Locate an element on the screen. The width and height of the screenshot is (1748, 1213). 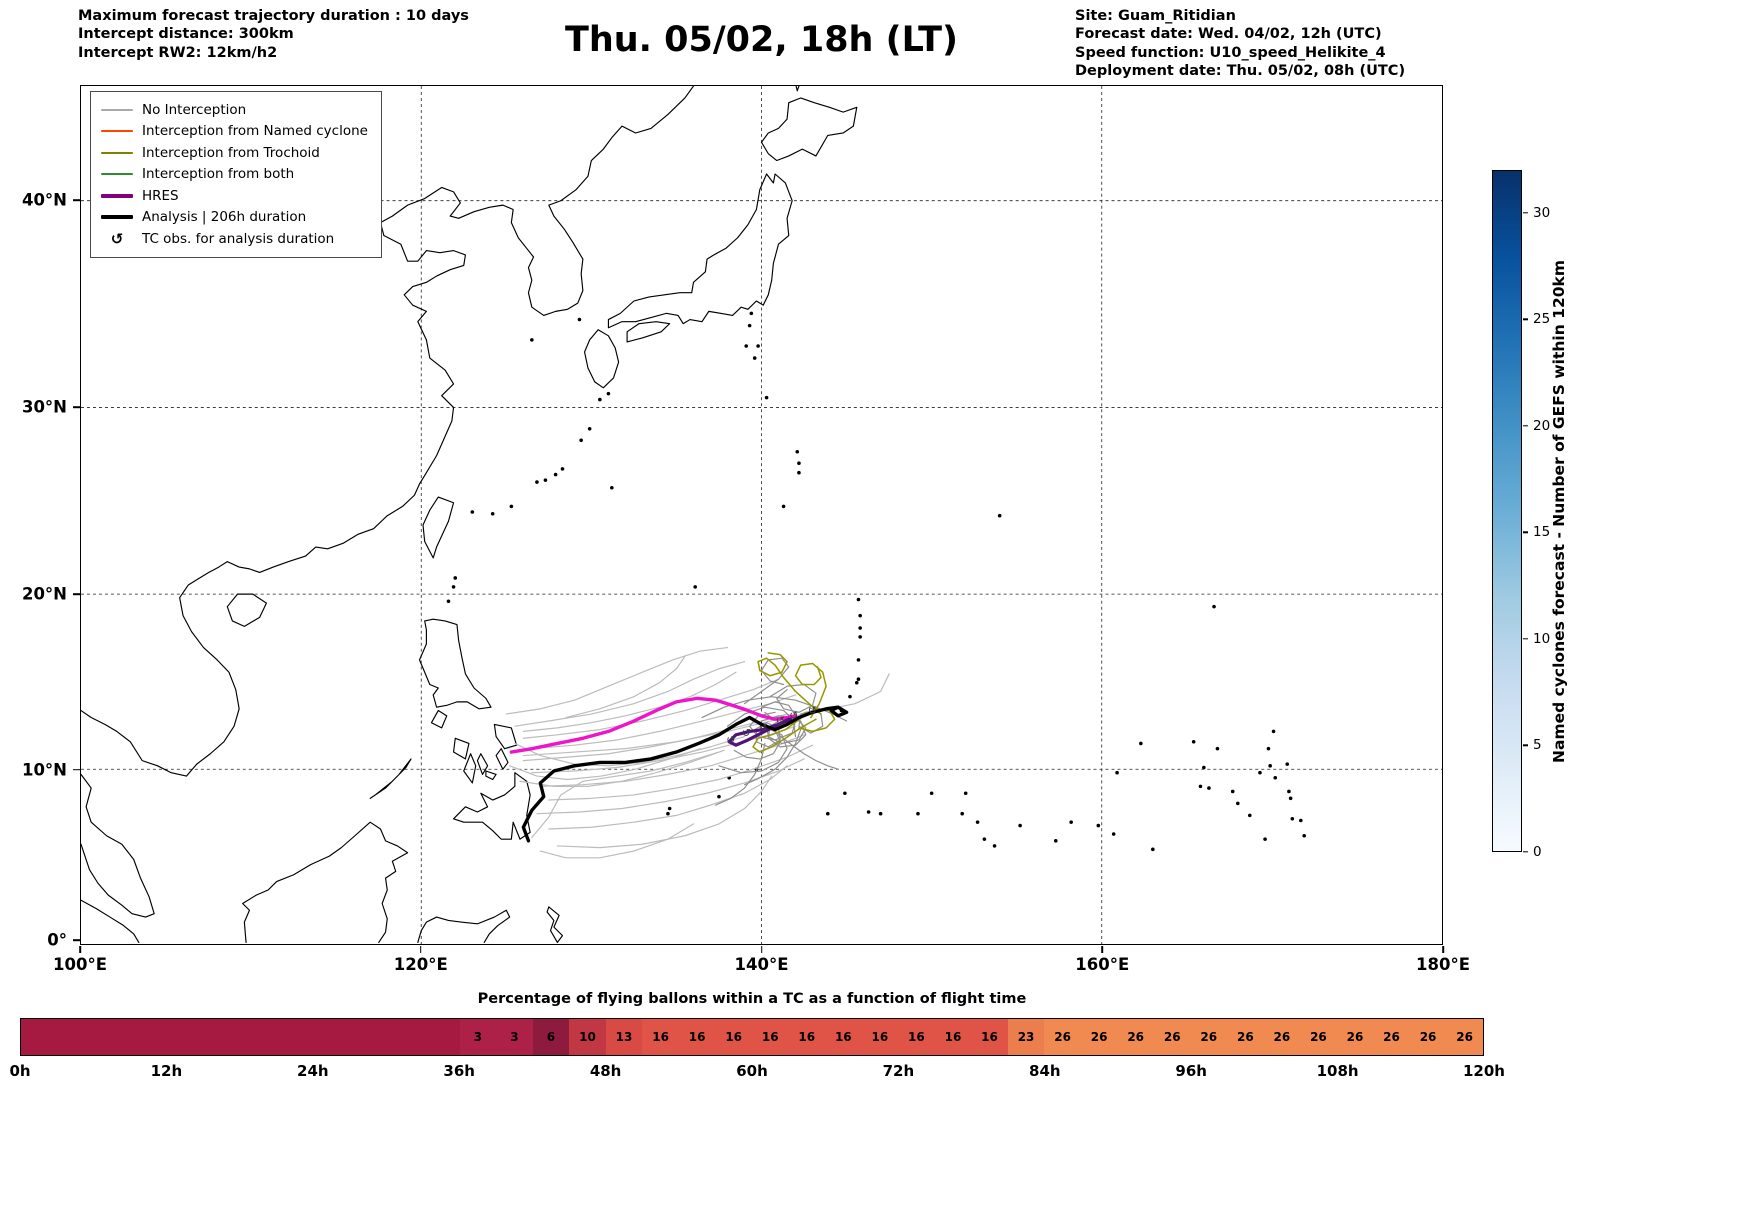
segment-value: 23 is located at coordinates (1026, 1037).